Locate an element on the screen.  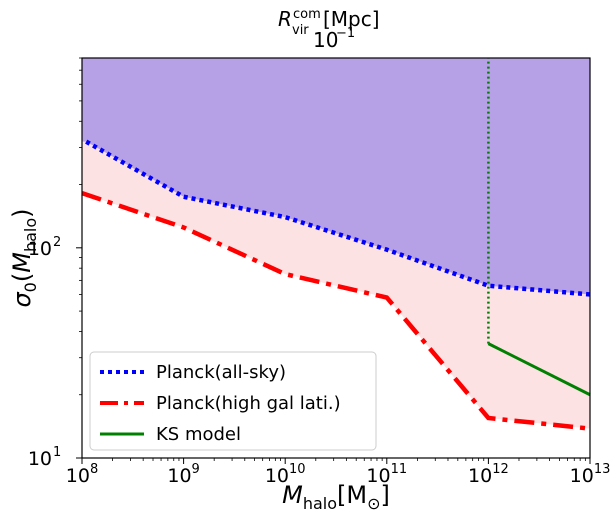
top-axis-label: R com vir [Mpc] is located at coordinates (329, 22).